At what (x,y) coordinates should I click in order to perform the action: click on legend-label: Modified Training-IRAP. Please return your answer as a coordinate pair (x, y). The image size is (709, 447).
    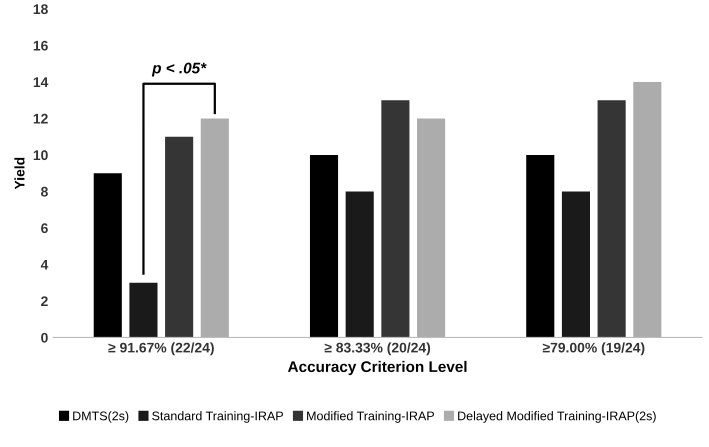
    Looking at the image, I should click on (370, 417).